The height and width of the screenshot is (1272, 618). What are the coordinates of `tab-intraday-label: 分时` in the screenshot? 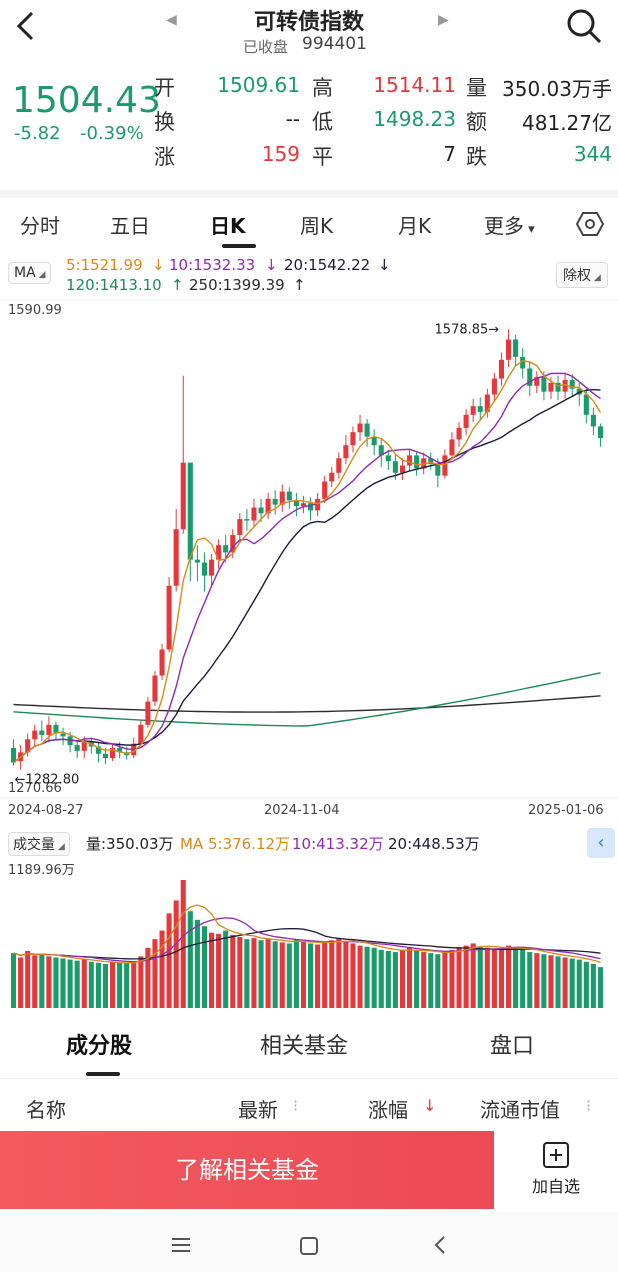 It's located at (40, 226).